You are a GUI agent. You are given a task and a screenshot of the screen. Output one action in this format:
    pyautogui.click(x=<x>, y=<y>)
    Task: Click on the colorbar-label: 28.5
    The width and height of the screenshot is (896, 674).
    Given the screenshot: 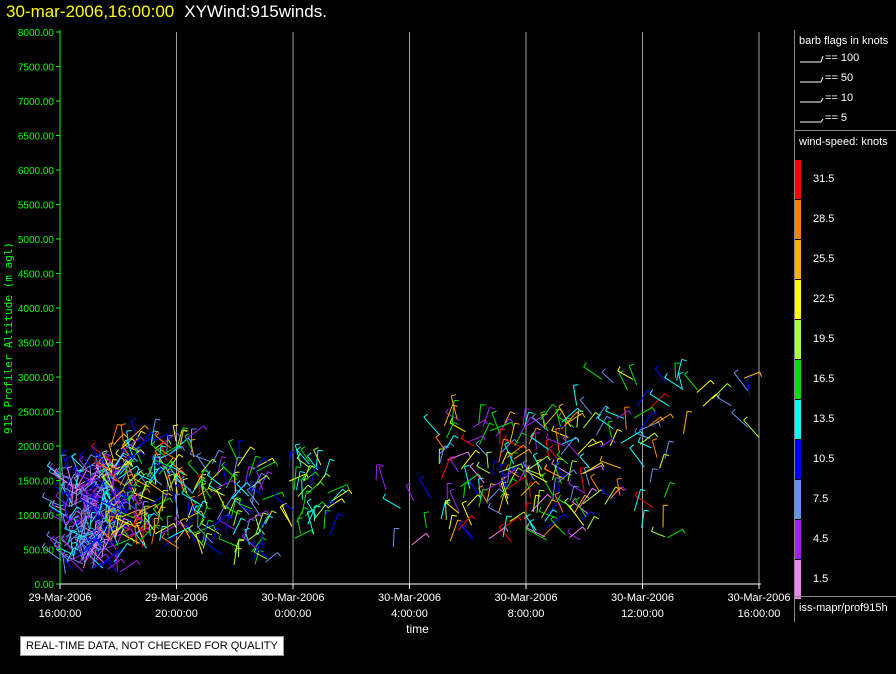 What is the action you would take?
    pyautogui.click(x=824, y=219)
    